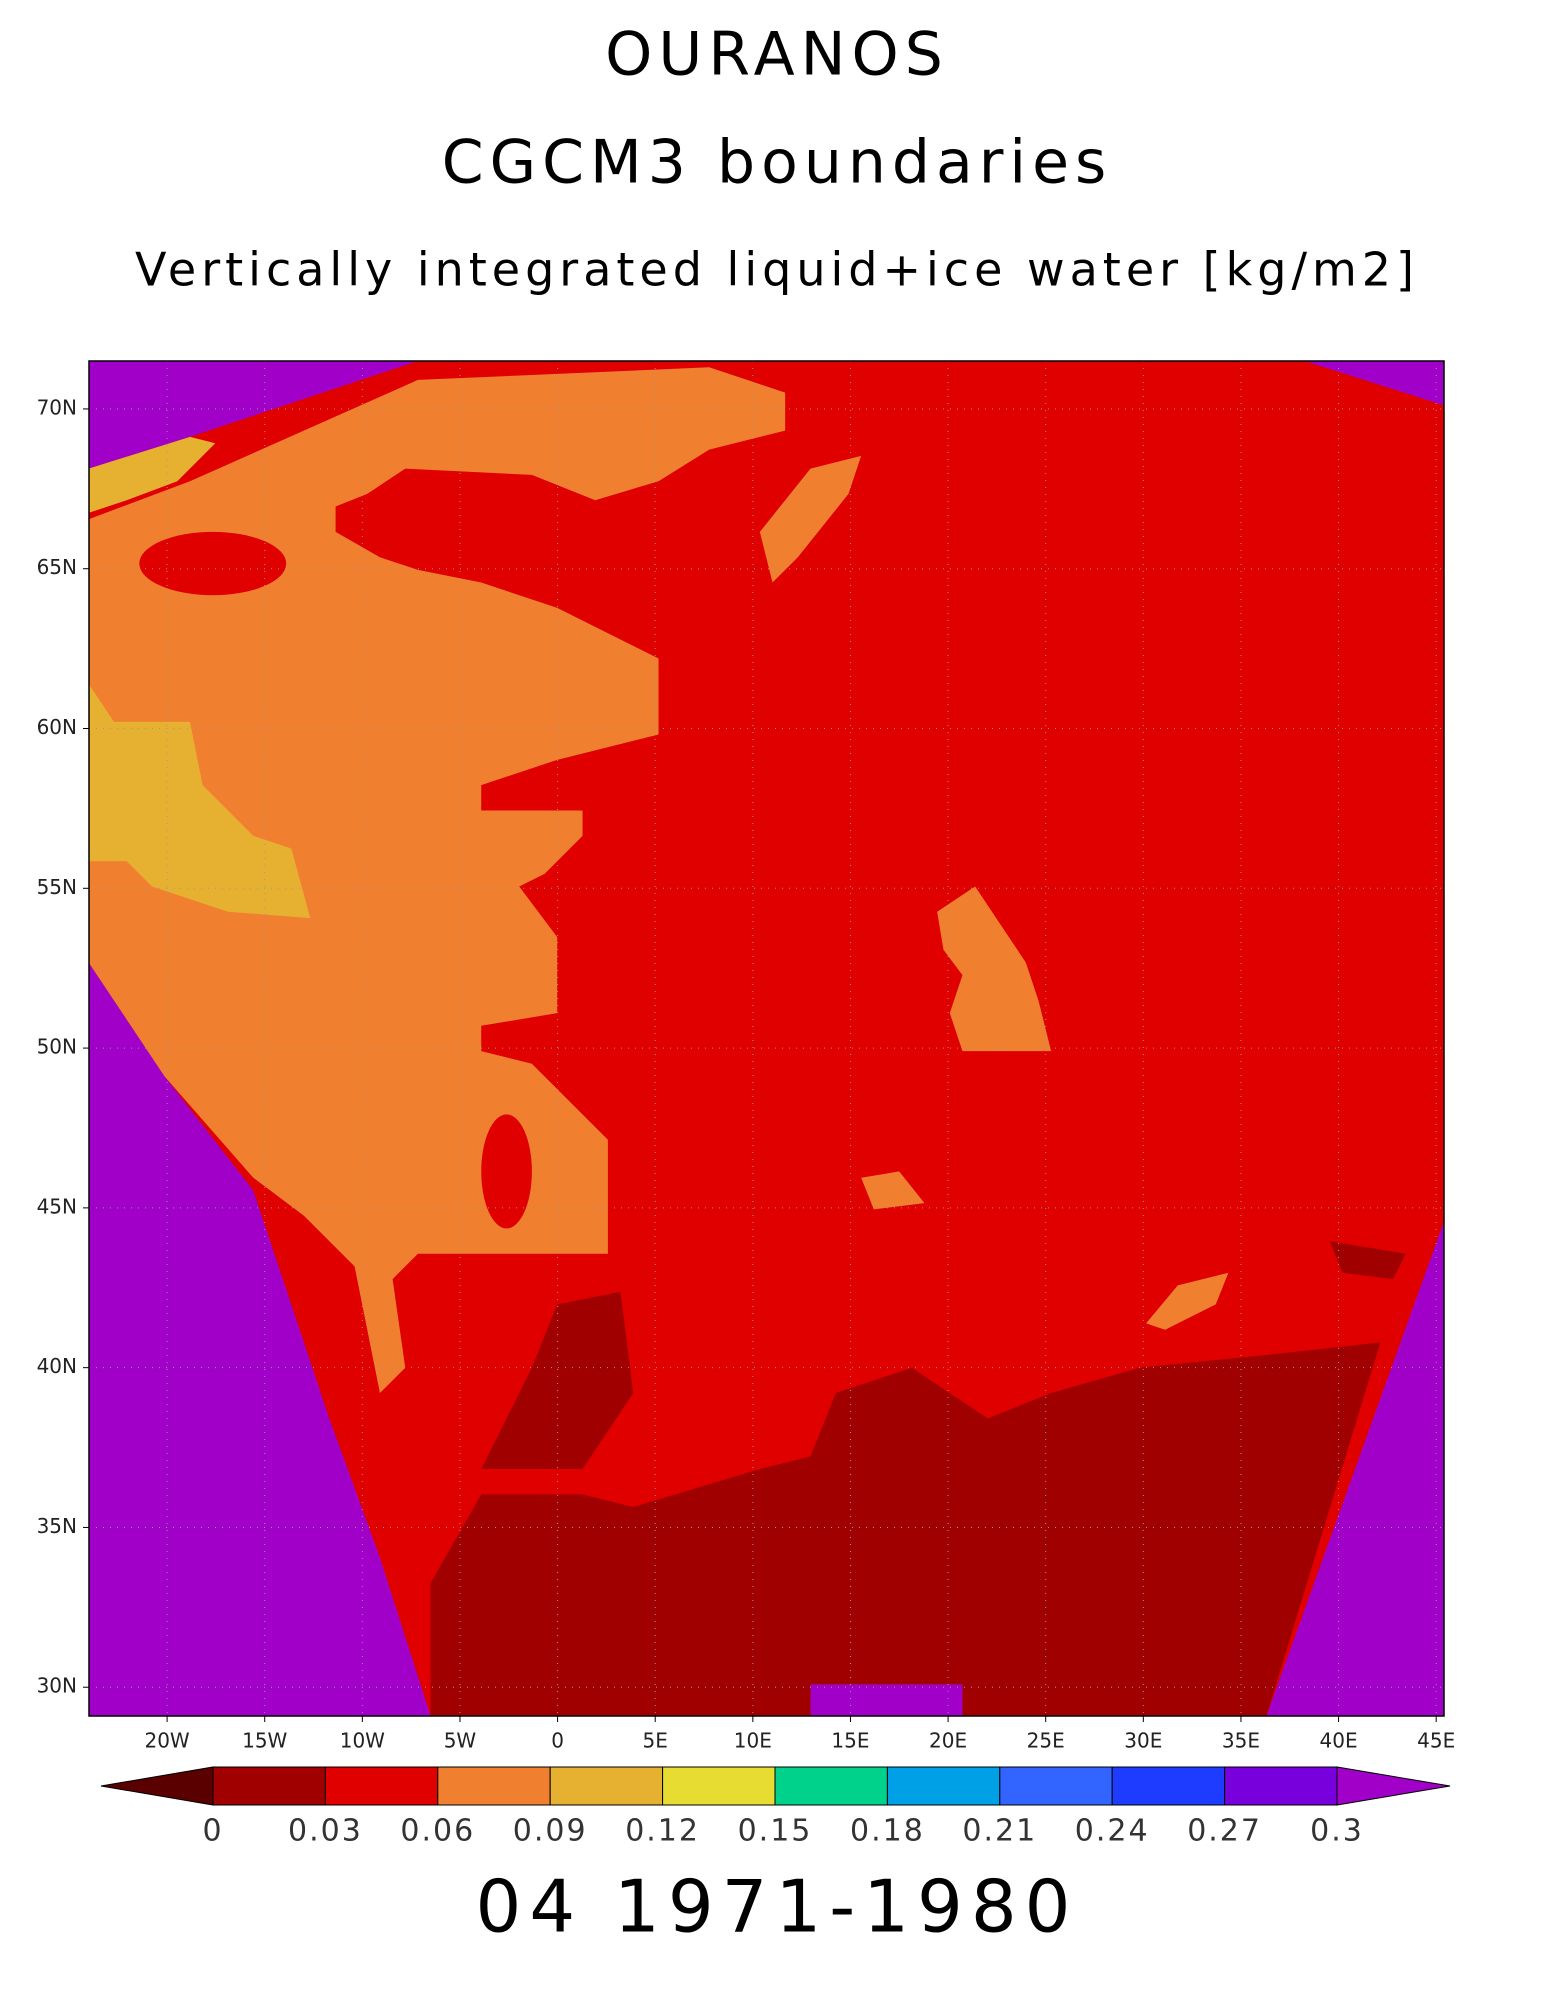 The width and height of the screenshot is (1545, 2000). Describe the element at coordinates (264, 1741) in the screenshot. I see `x-tick-label: 15W` at that location.